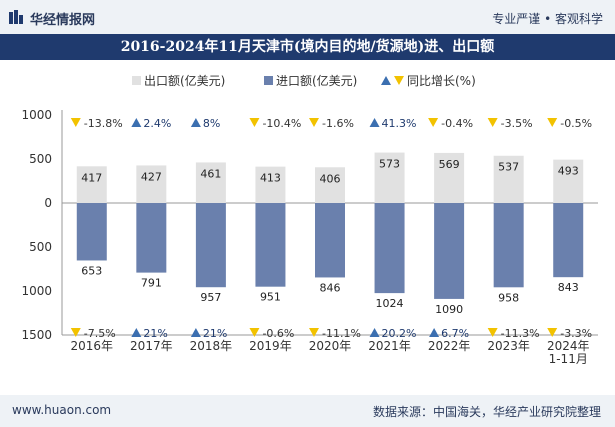 The height and width of the screenshot is (427, 615). What do you see at coordinates (449, 346) in the screenshot?
I see `x-tick-label: 2022年` at bounding box center [449, 346].